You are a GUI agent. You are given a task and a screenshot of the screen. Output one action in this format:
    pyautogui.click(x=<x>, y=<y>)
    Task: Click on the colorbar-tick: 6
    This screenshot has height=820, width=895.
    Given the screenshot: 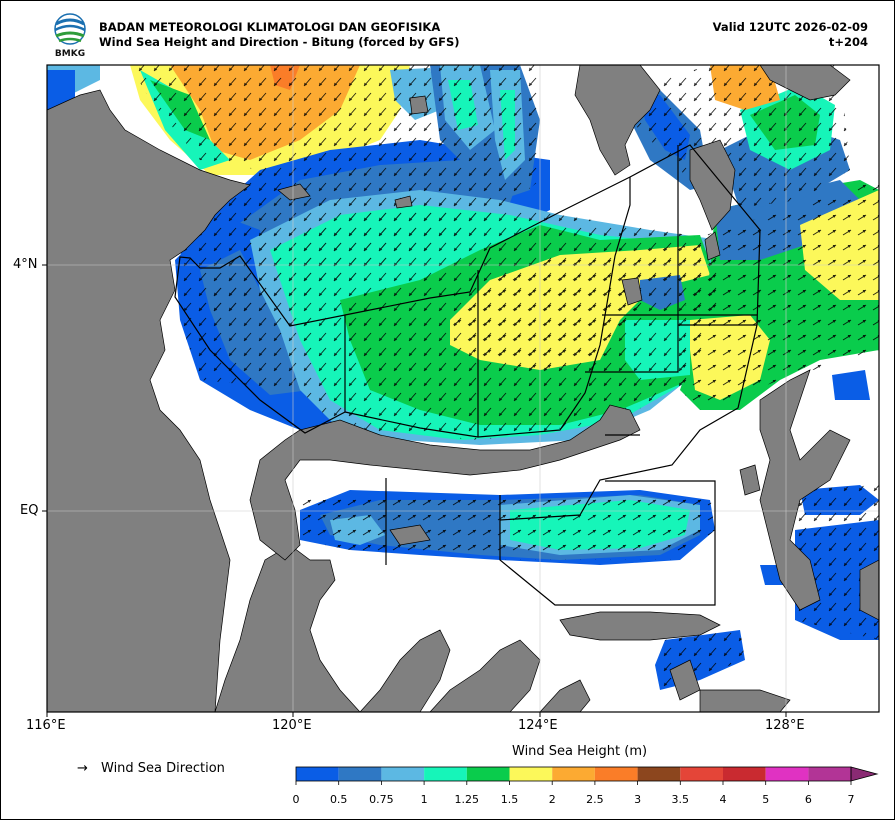 What is the action you would take?
    pyautogui.click(x=808, y=799)
    